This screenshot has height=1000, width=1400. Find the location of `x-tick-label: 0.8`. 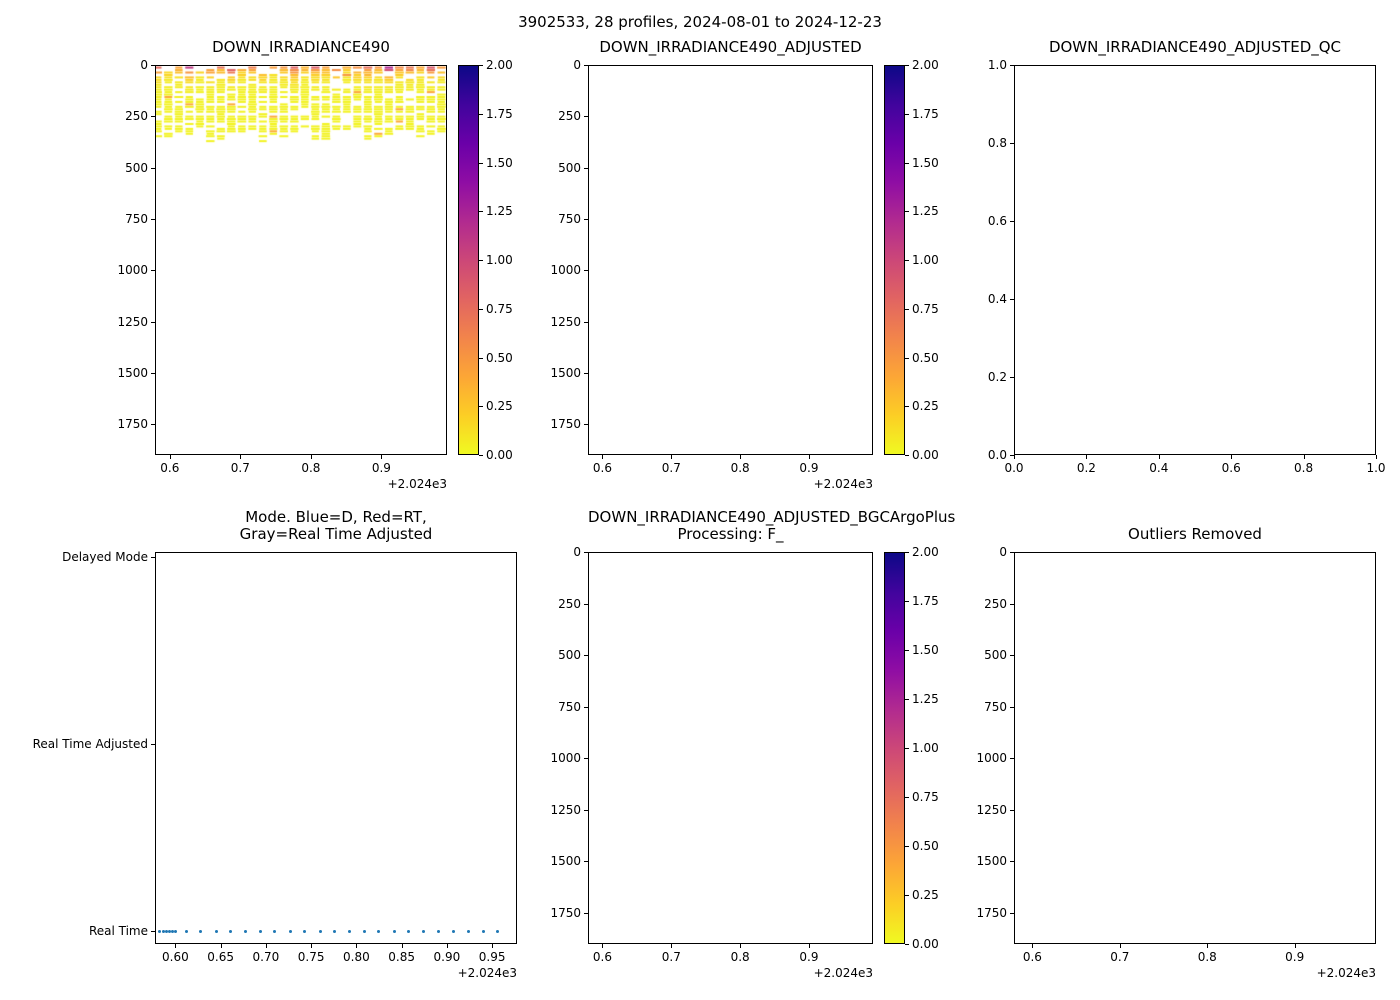

x-tick-label: 0.8 is located at coordinates (1304, 468).